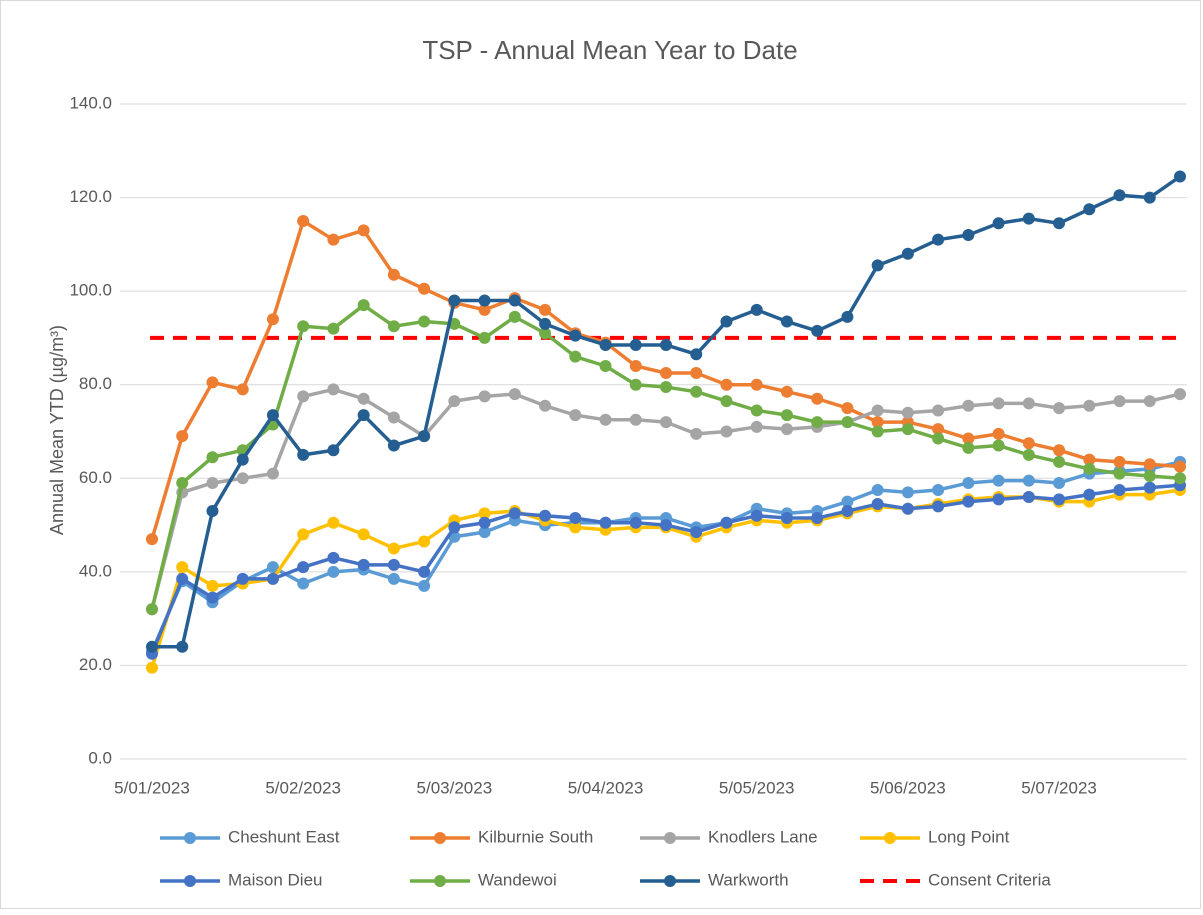 This screenshot has width=1203, height=915. Describe the element at coordinates (455, 787) in the screenshot. I see `x-tick-label: 5/03/2023` at that location.